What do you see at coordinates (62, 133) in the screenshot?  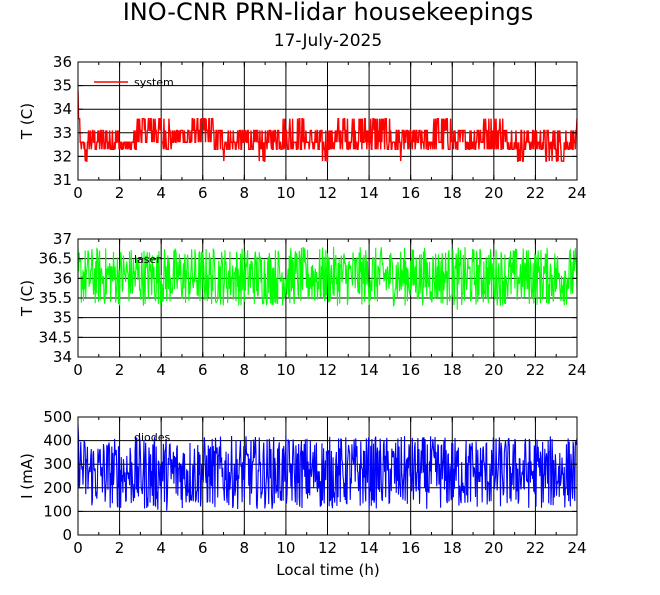 I see `y-tick-label: 33` at bounding box center [62, 133].